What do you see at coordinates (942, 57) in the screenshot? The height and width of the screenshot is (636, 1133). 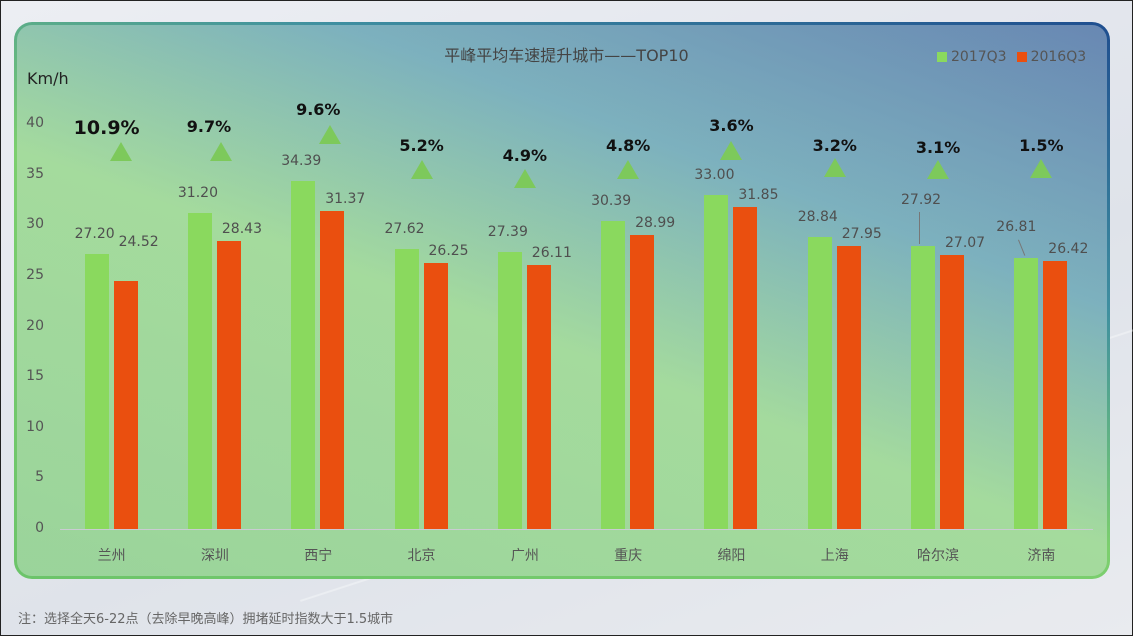 I see `legend-swatch-green-icon` at bounding box center [942, 57].